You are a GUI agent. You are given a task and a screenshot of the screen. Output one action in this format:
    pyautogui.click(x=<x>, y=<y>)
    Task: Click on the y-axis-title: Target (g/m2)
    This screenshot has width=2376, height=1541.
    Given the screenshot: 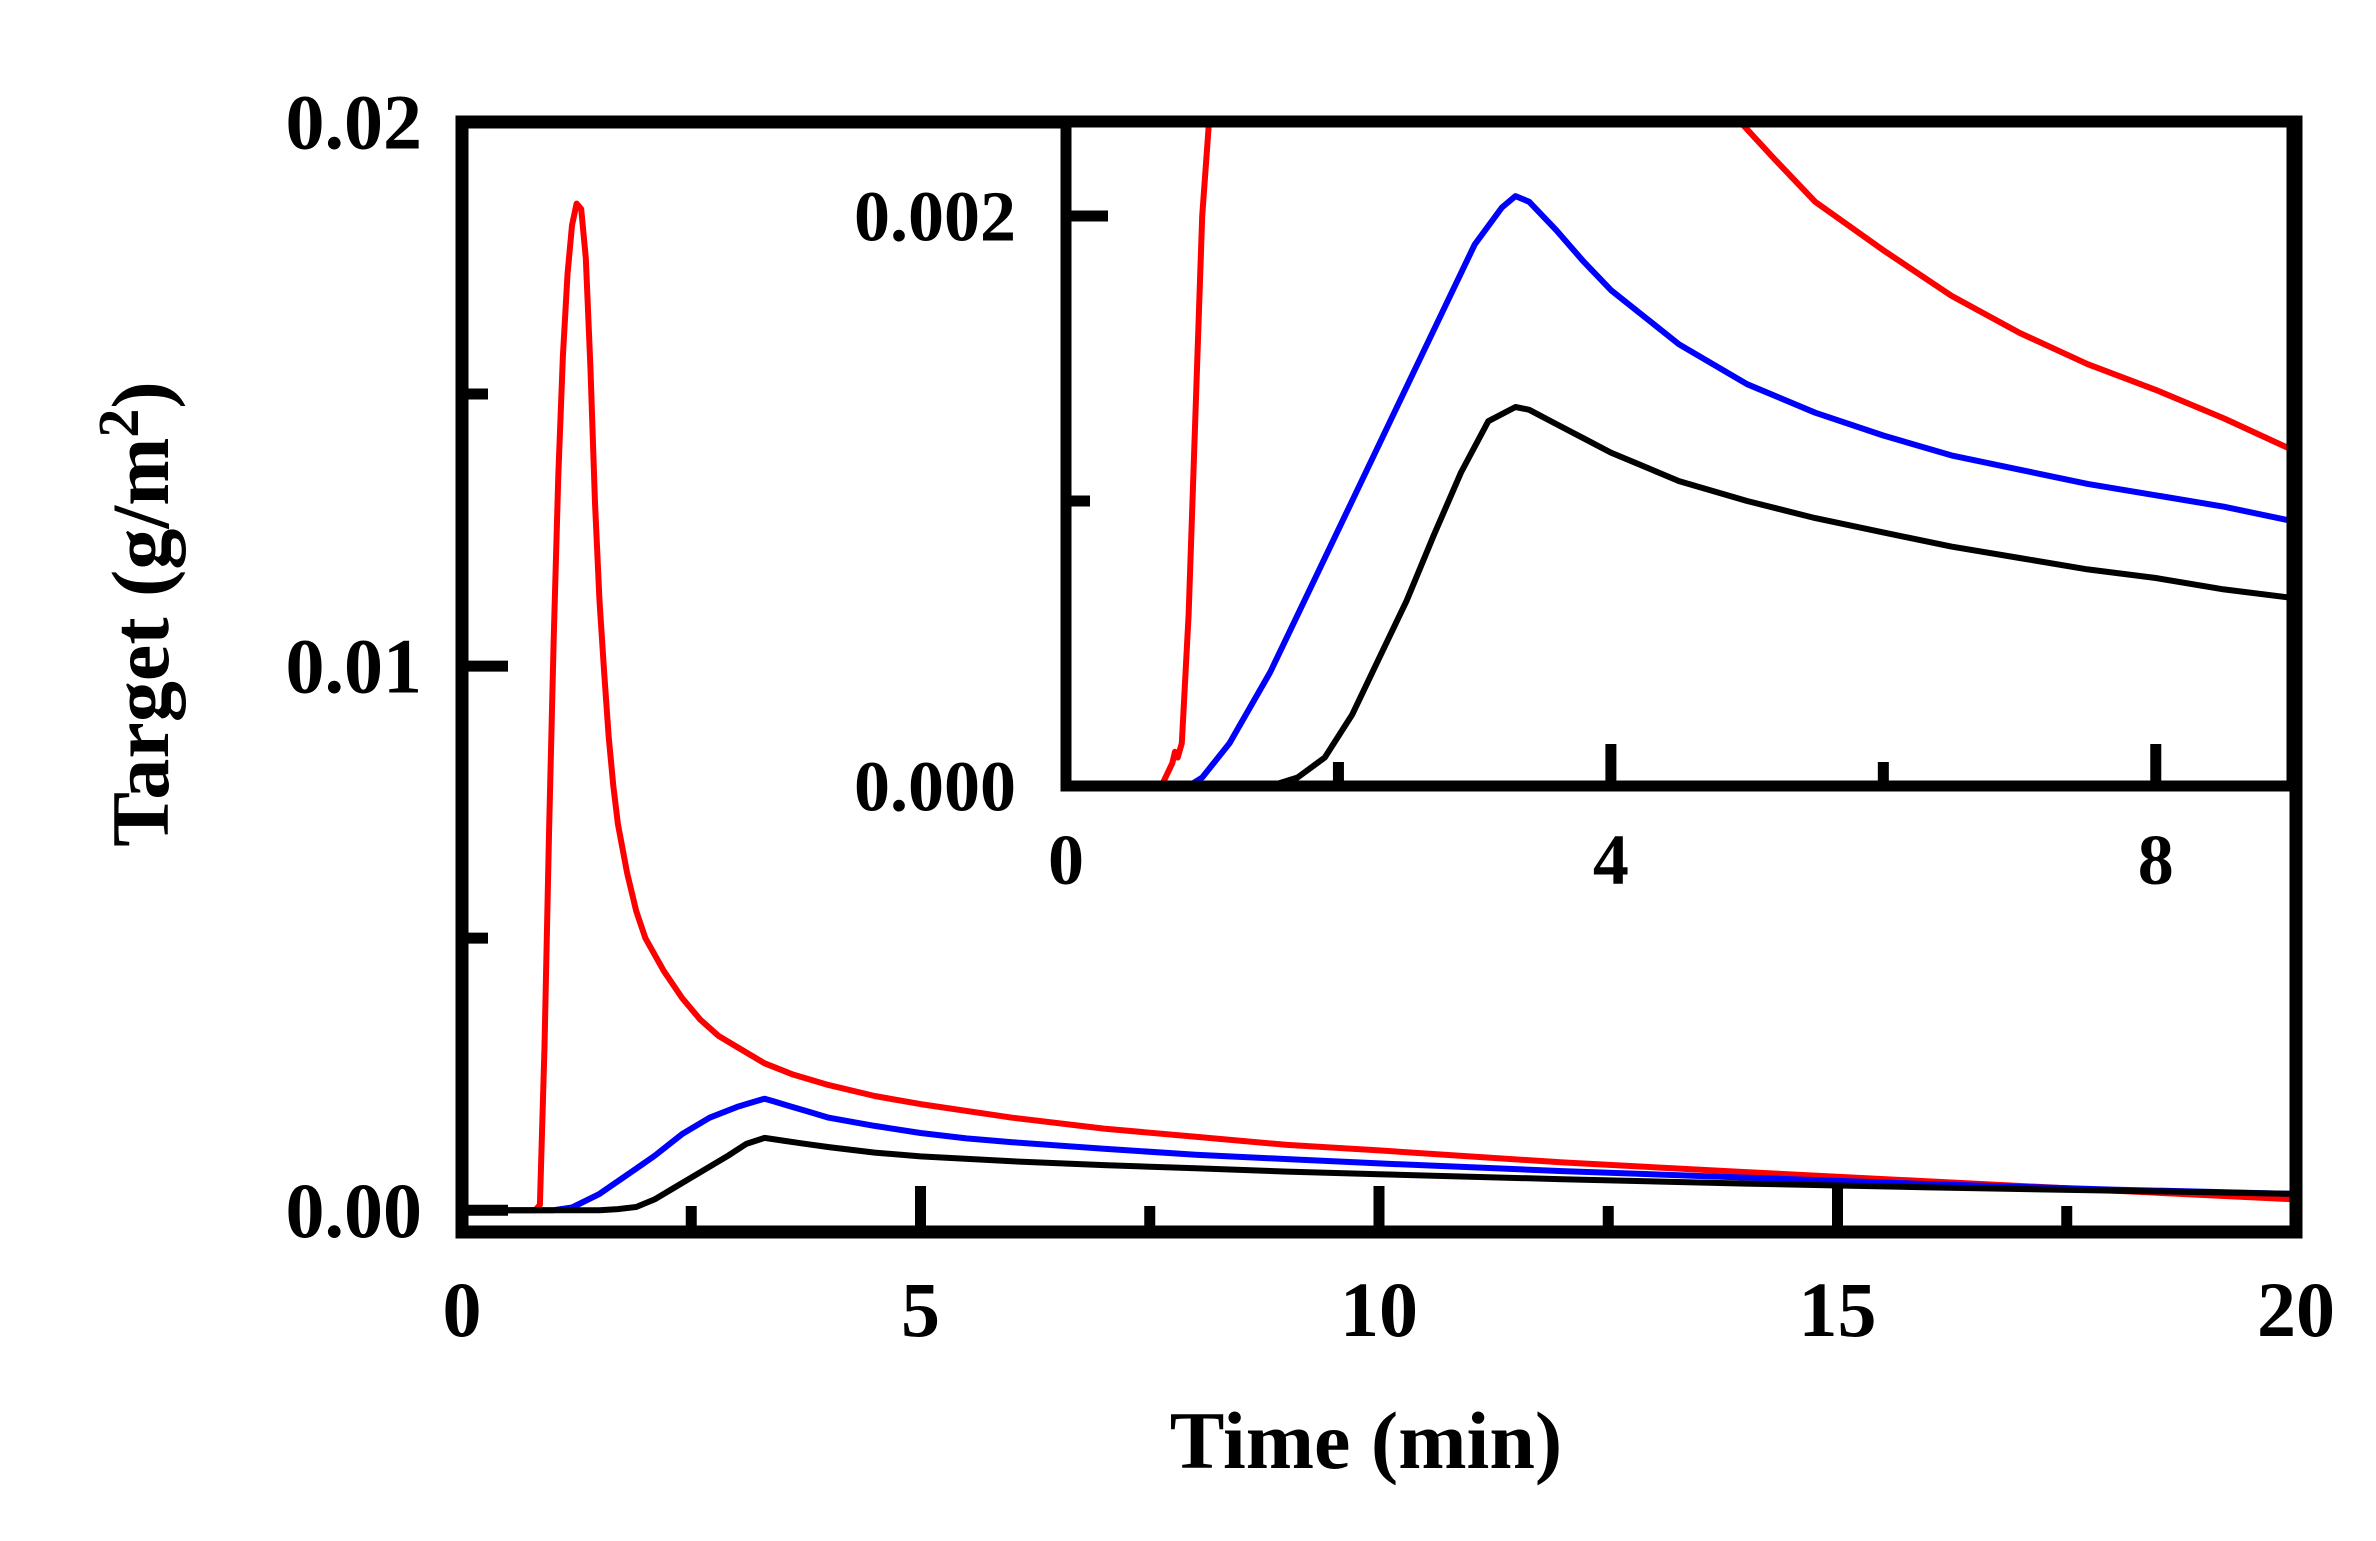 What is the action you would take?
    pyautogui.click(x=136, y=613)
    